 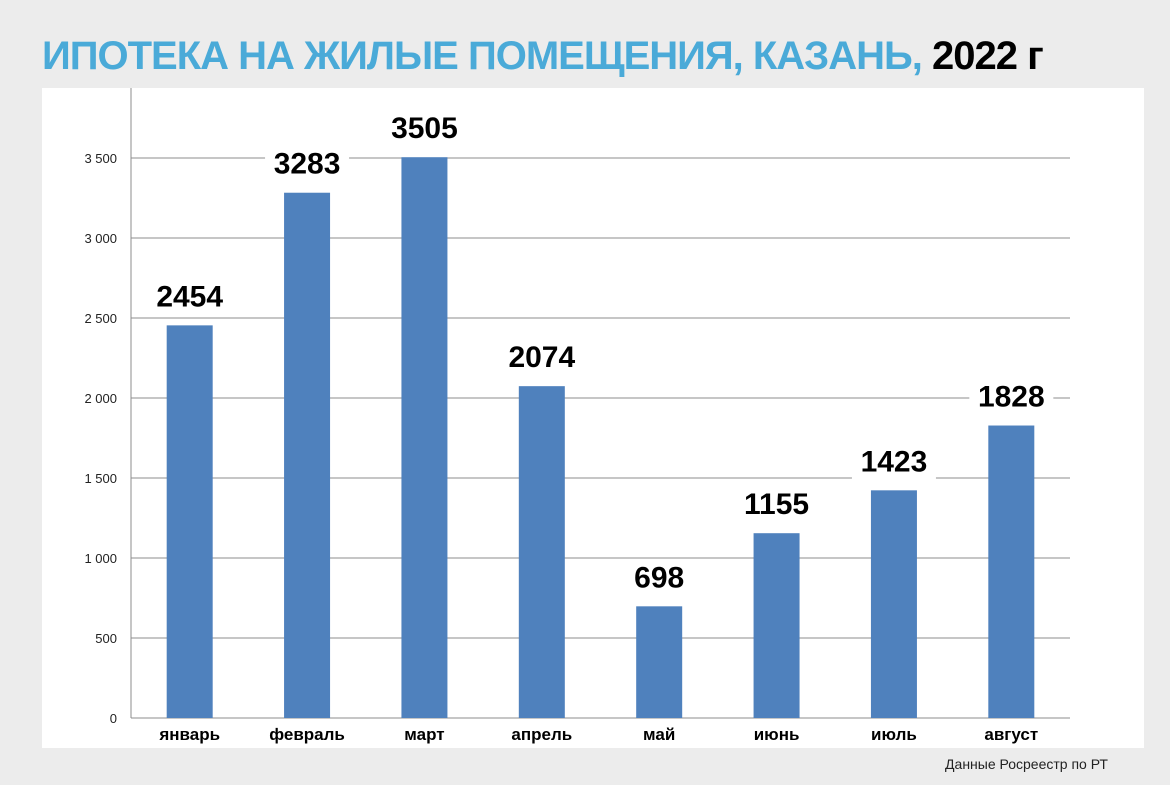 I want to click on data-label: 698, so click(x=659, y=577).